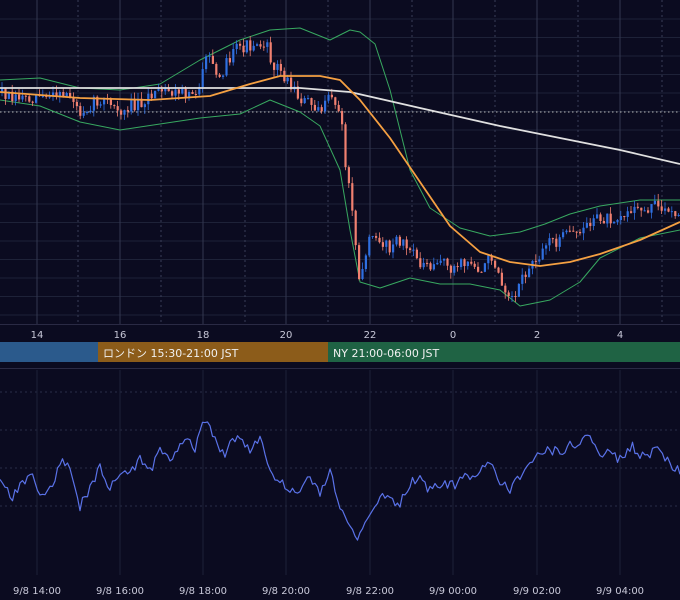 The image size is (680, 600). I want to click on session-london-label: ロンドン 15:30-21:00 JST, so click(171, 353).